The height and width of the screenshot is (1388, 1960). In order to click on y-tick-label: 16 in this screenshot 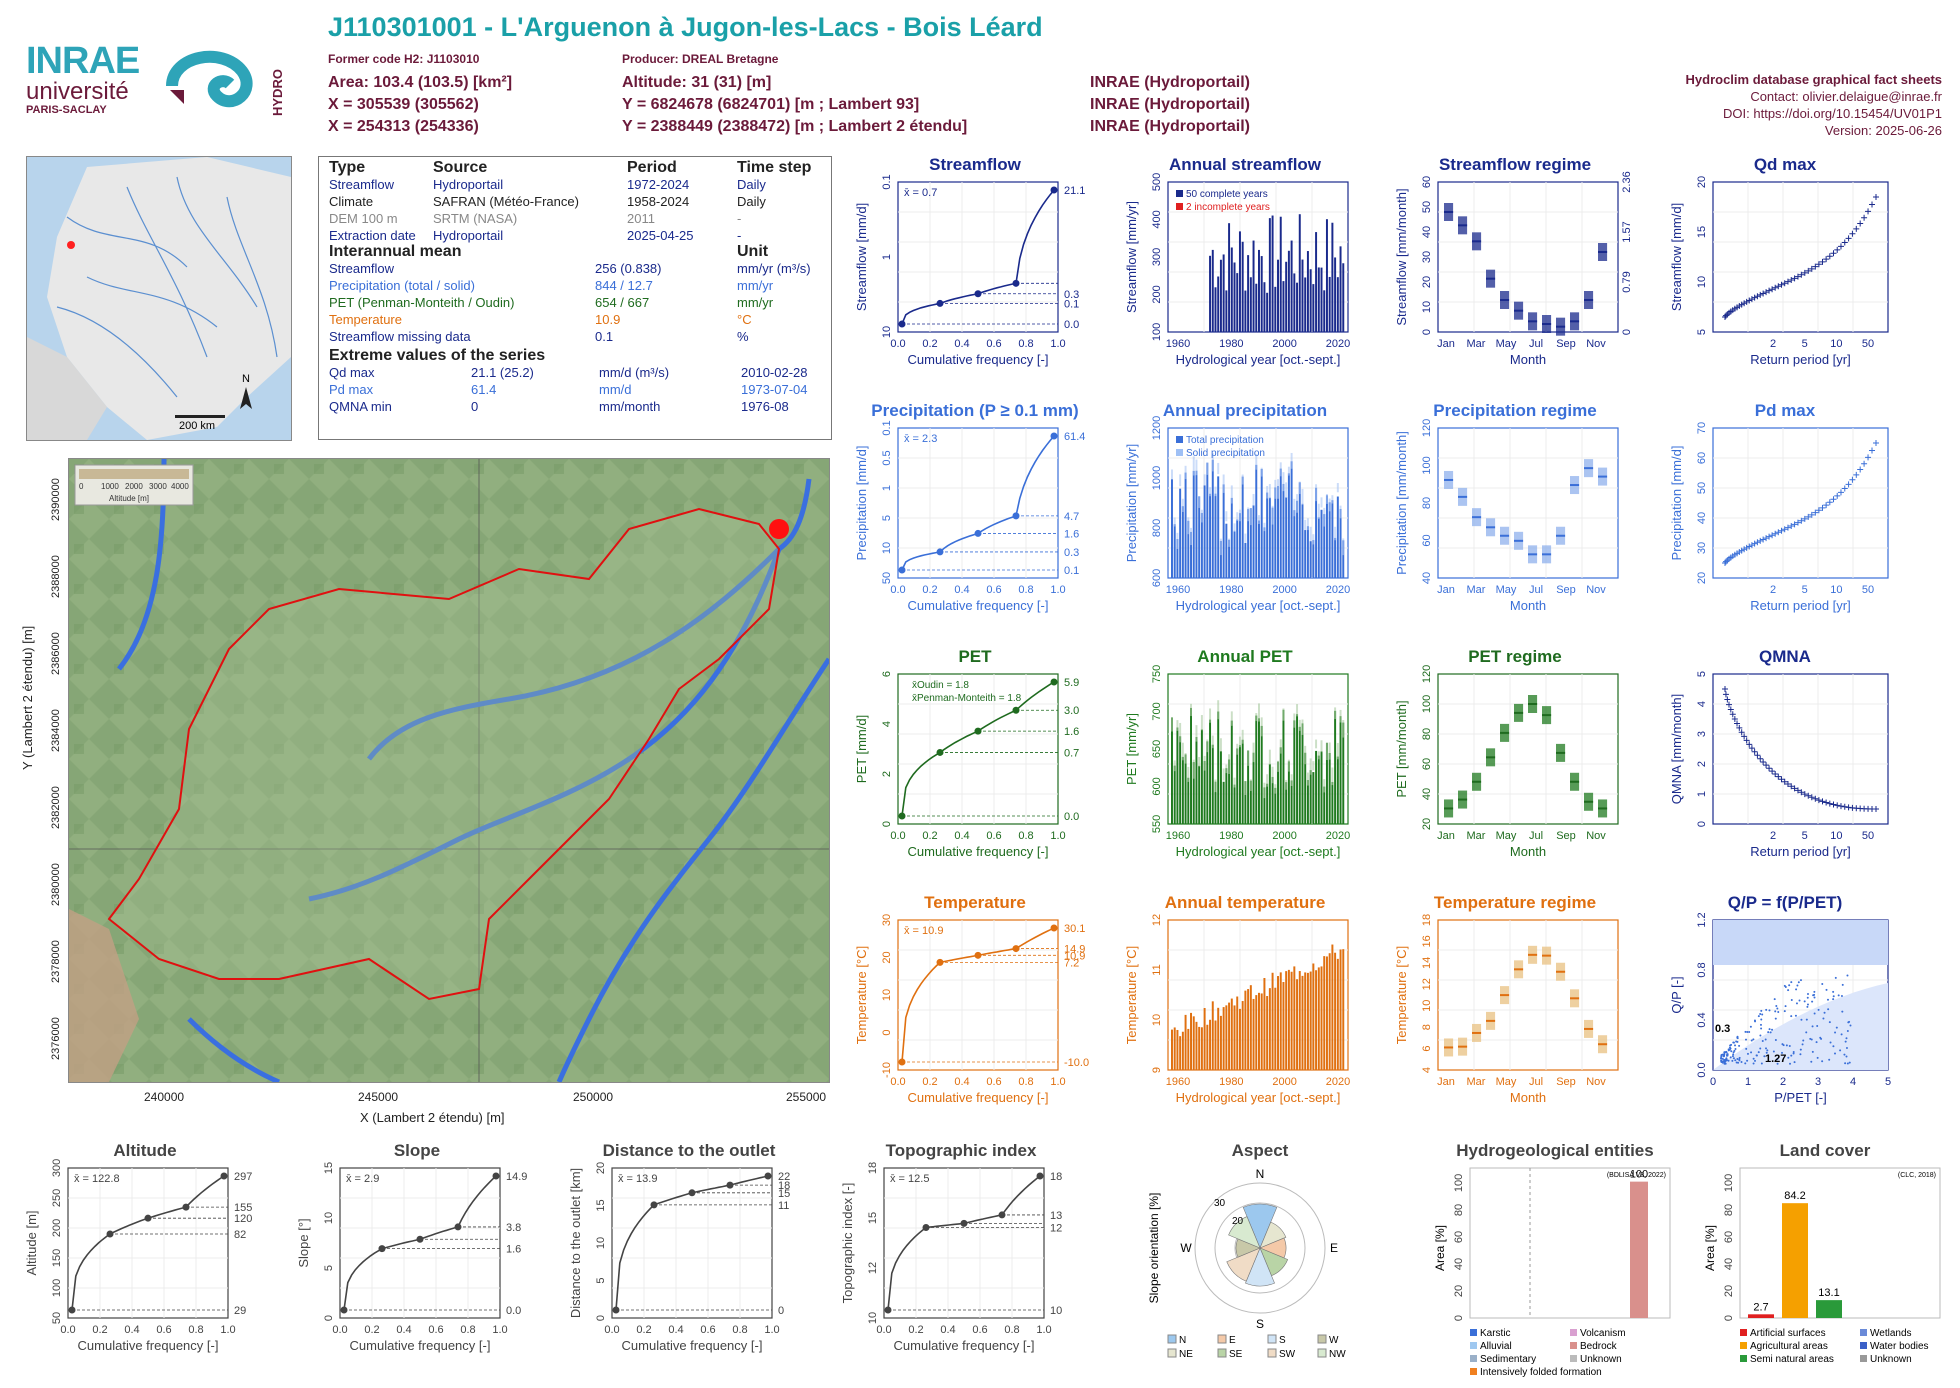, I will do `click(1427, 941)`.